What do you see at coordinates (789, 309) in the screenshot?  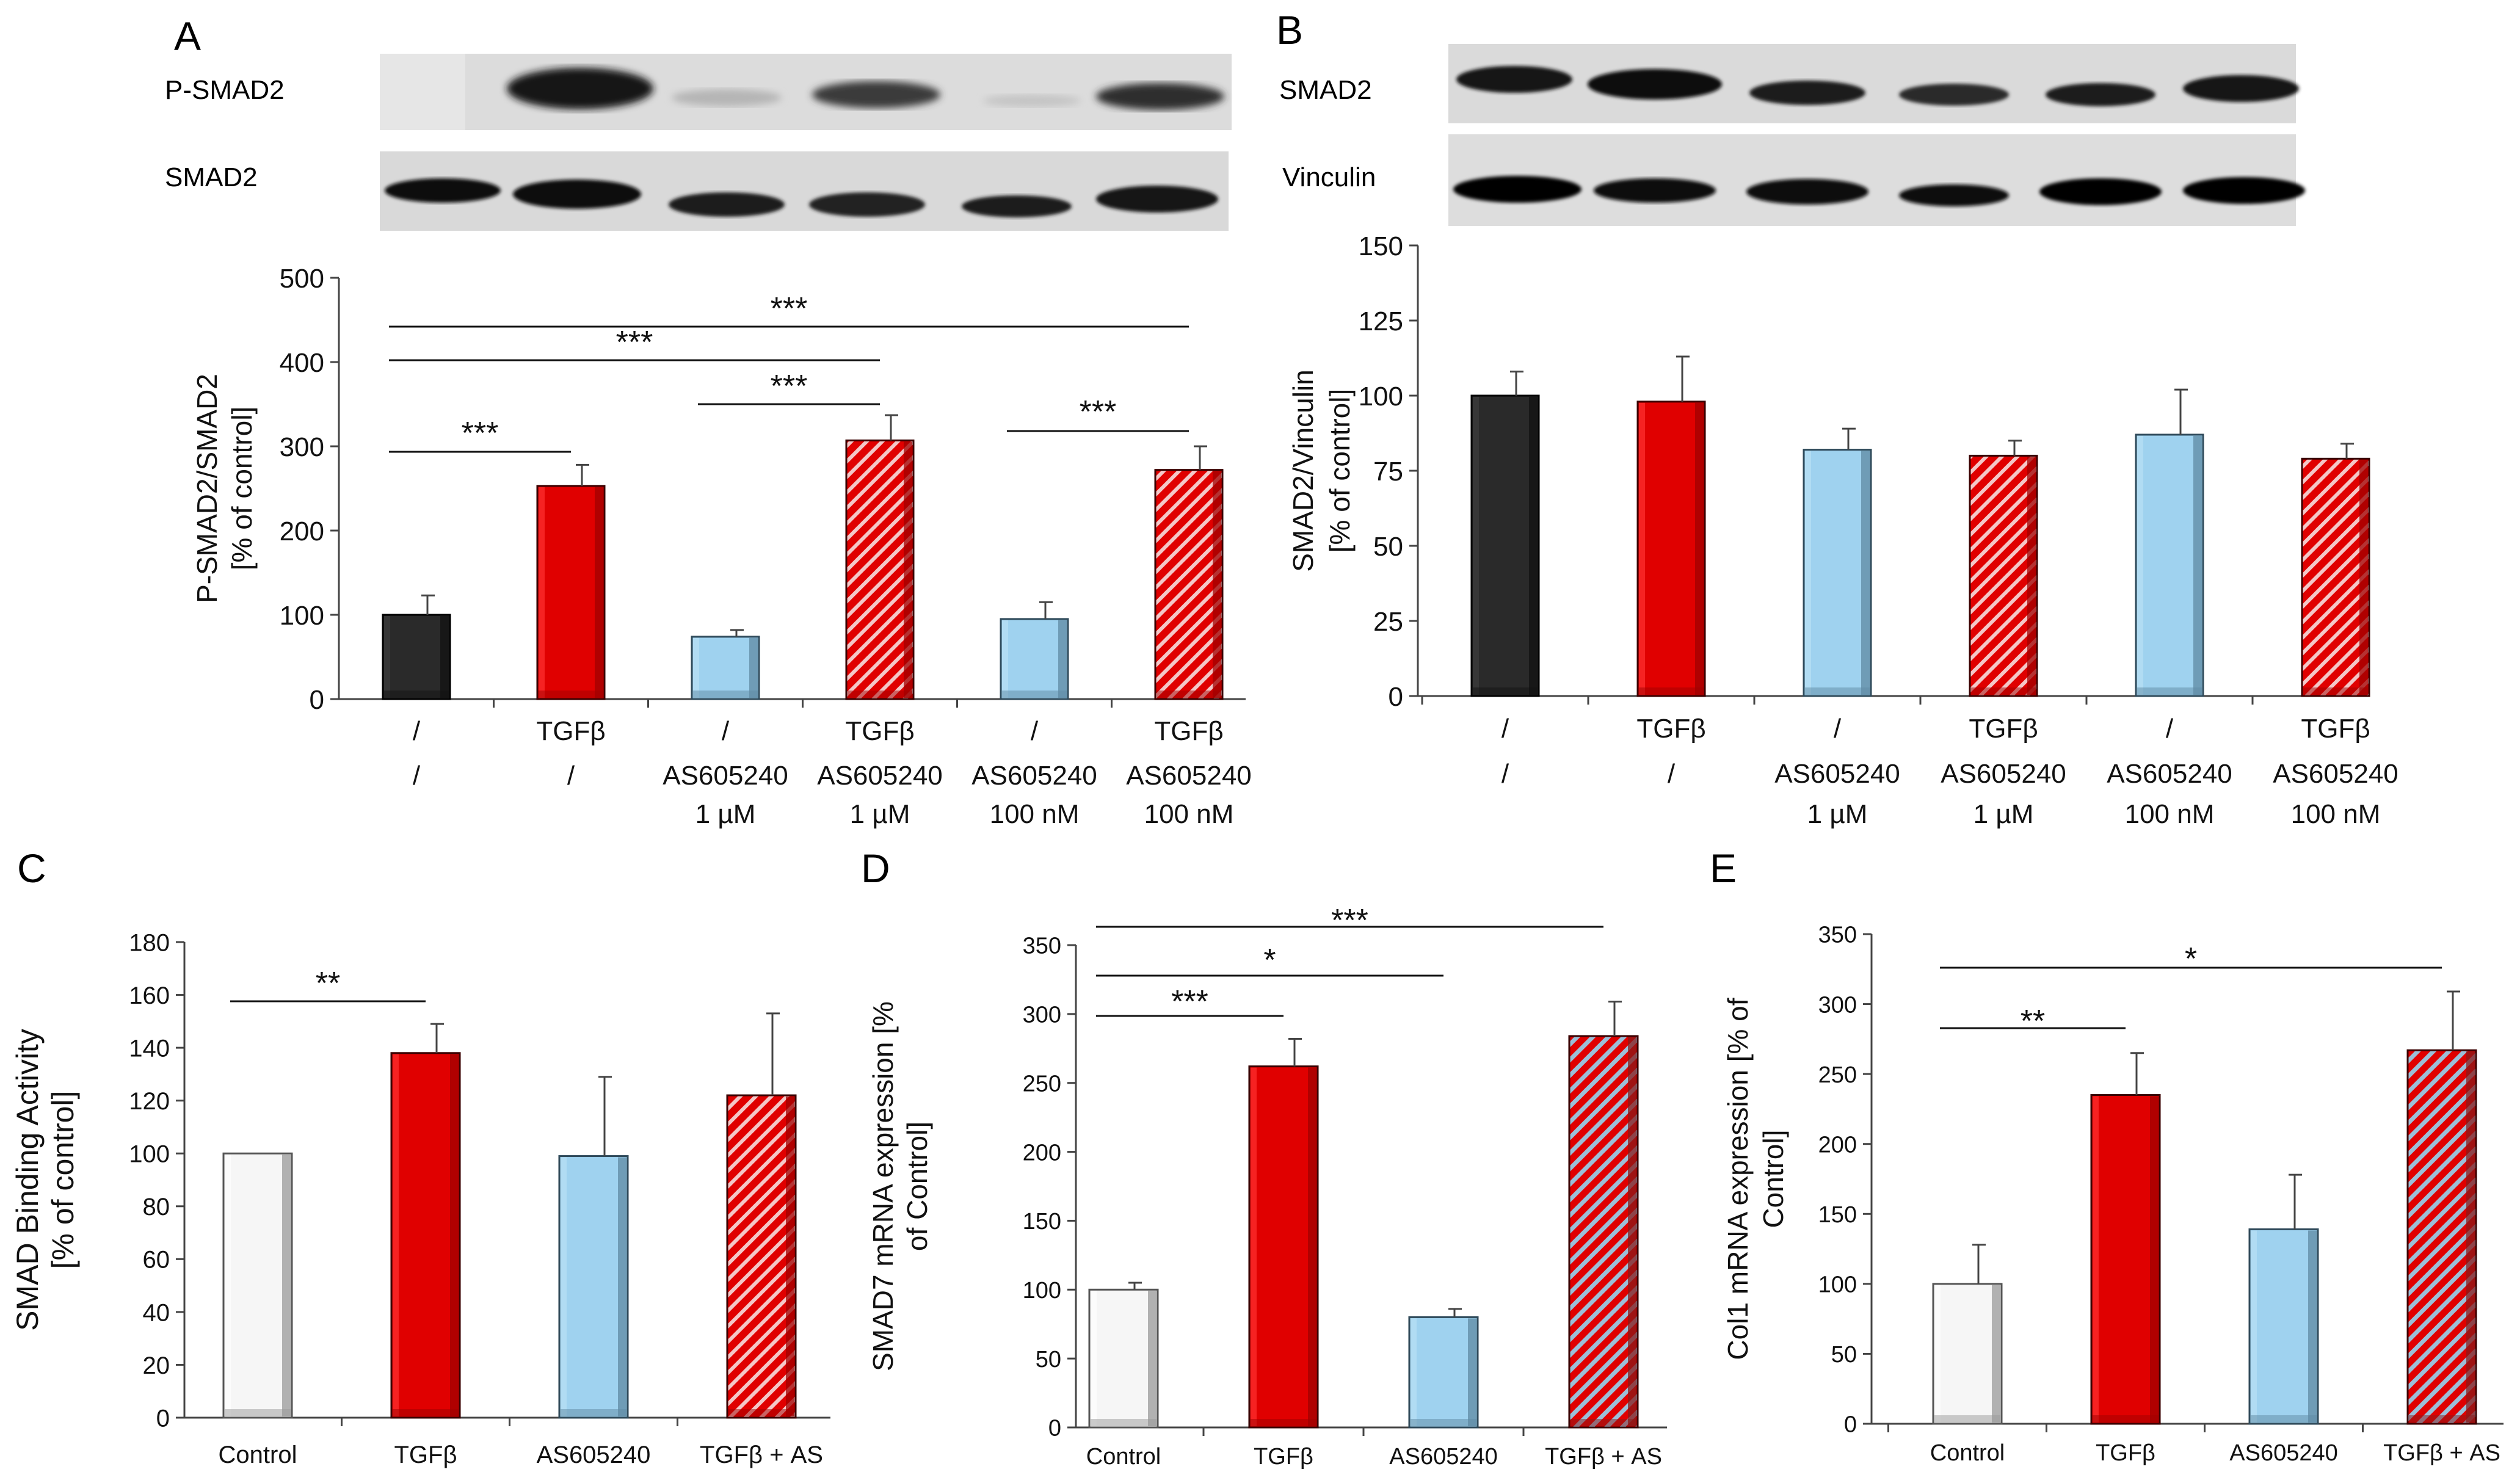 I see `significance-label: ***` at bounding box center [789, 309].